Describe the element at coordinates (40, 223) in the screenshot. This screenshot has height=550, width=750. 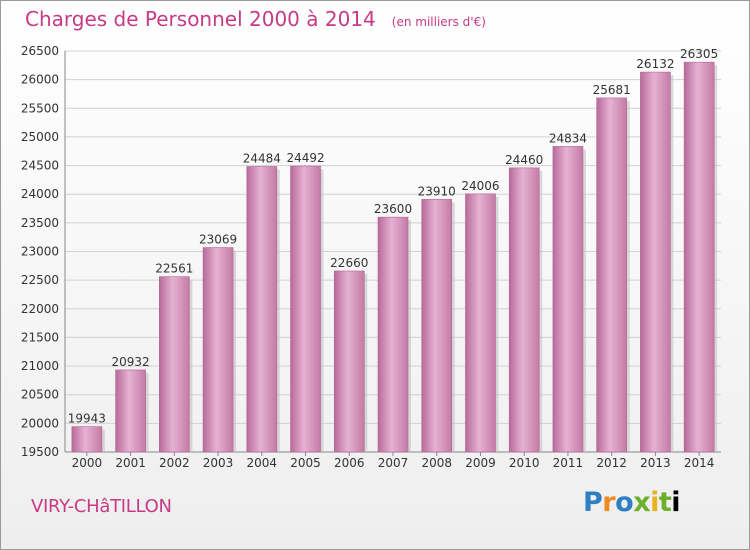
I see `y-tick-label: 23500` at that location.